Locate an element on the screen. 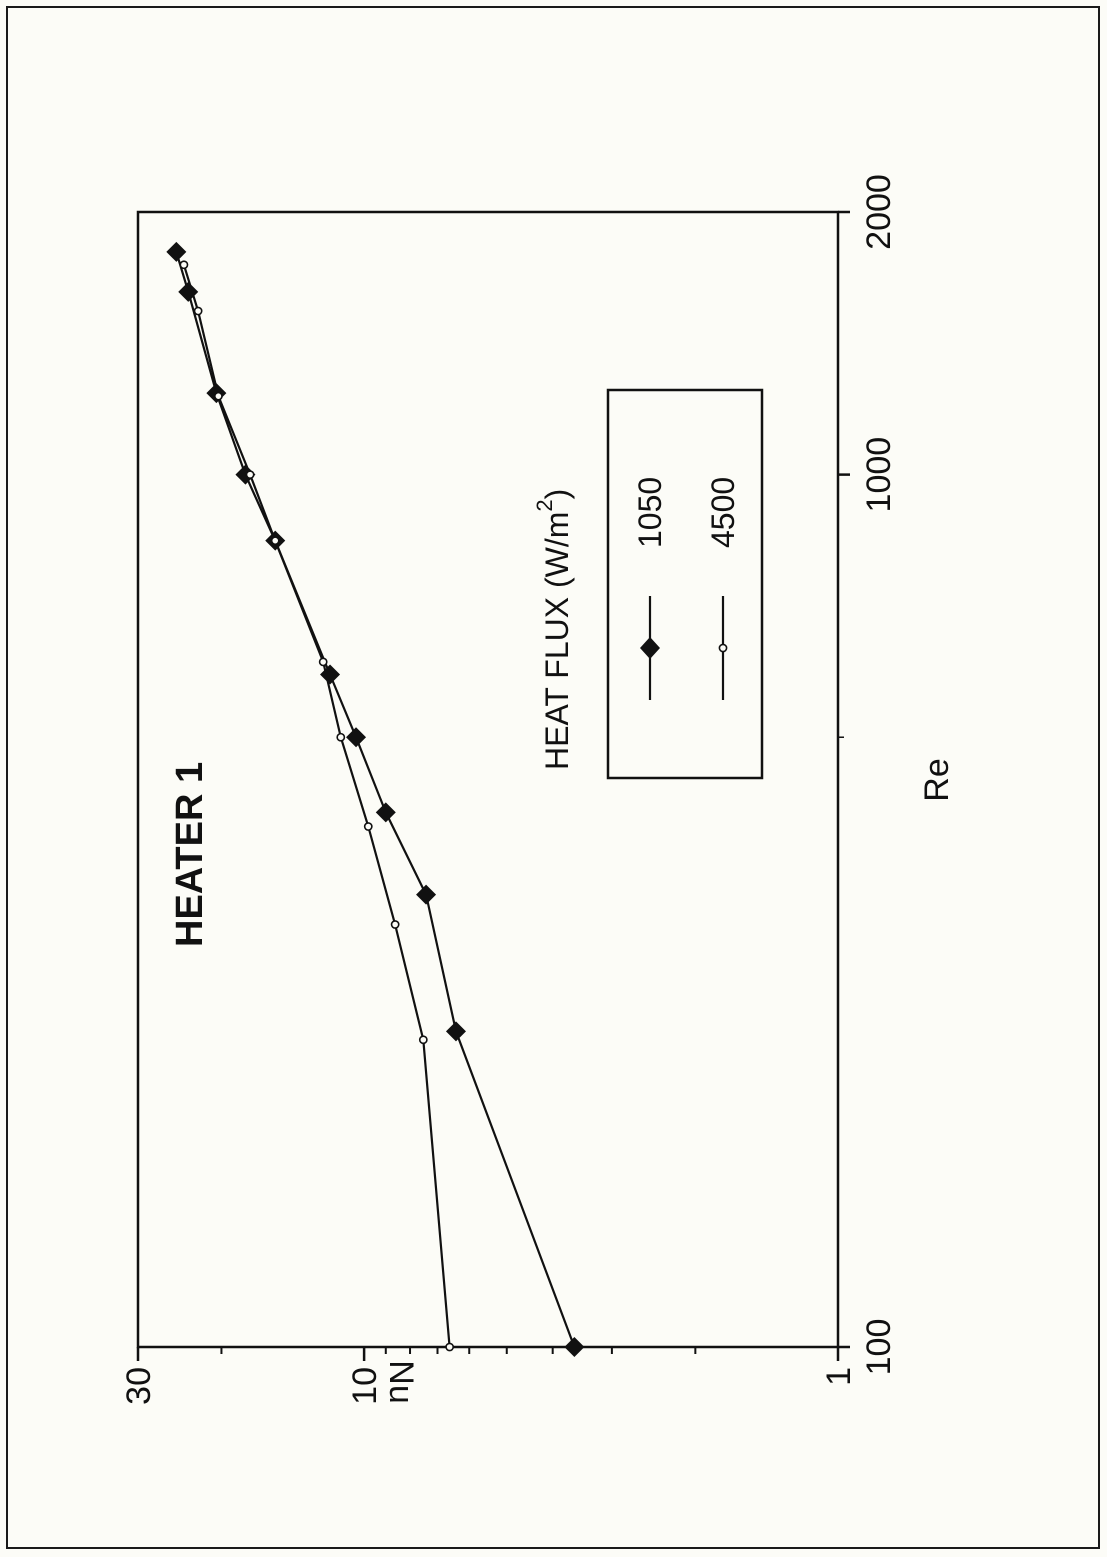 Image resolution: width=1107 pixels, height=1557 pixels. legend-entry-4500: 4500 is located at coordinates (723, 512).